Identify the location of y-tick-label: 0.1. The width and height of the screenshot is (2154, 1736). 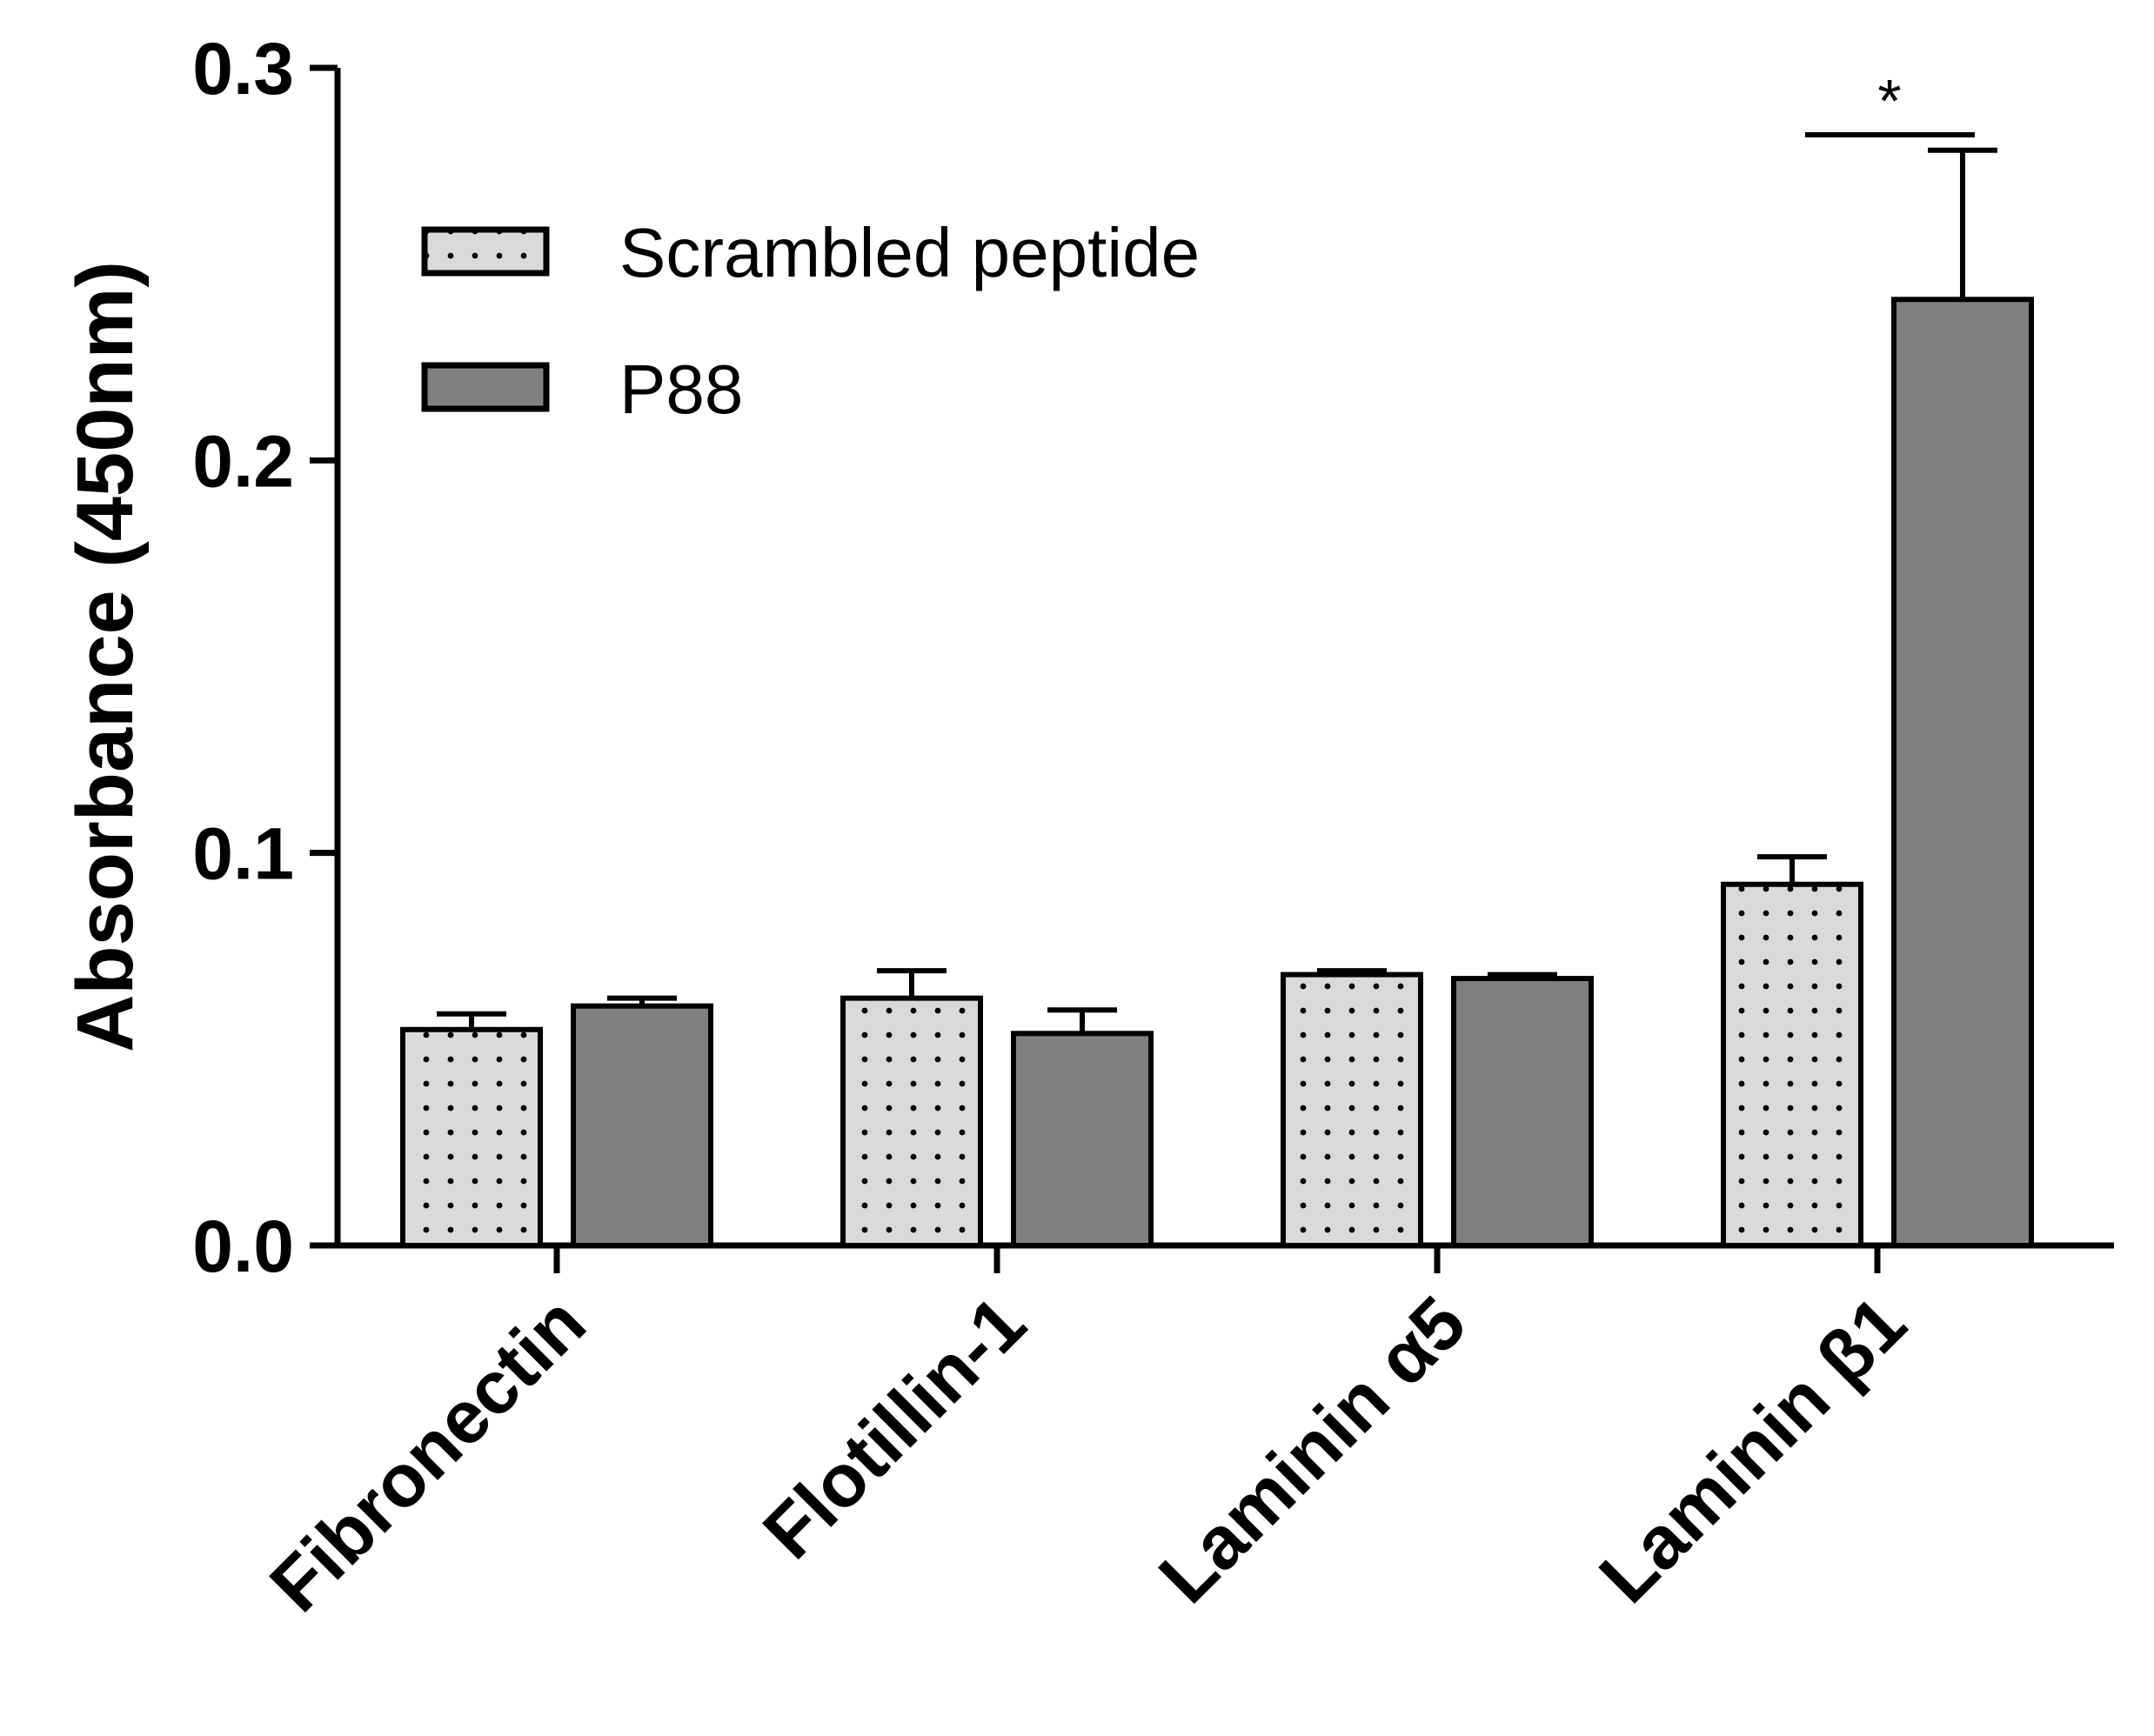
(243, 854).